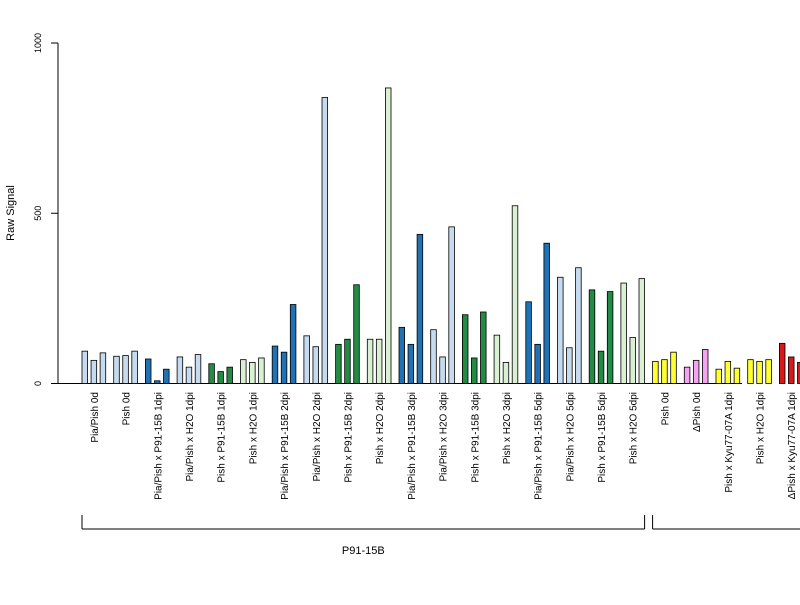  Describe the element at coordinates (11, 213) in the screenshot. I see `y-axis-label: Raw Signal` at that location.